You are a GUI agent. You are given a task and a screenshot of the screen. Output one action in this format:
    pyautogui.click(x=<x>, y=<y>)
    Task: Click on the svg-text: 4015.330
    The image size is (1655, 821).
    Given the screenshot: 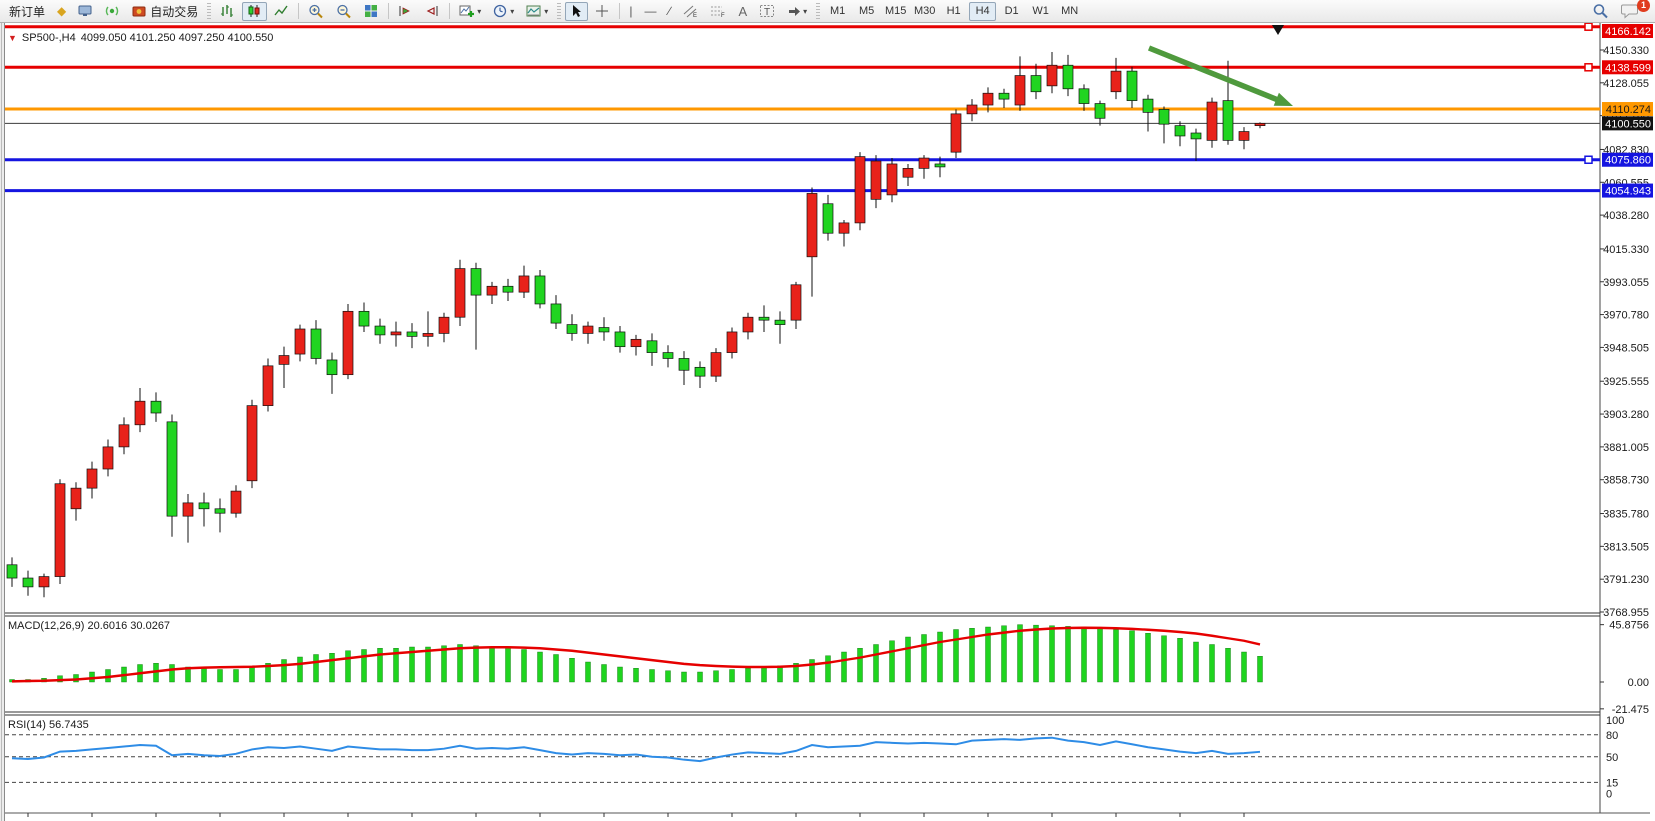 What is the action you would take?
    pyautogui.click(x=1626, y=250)
    